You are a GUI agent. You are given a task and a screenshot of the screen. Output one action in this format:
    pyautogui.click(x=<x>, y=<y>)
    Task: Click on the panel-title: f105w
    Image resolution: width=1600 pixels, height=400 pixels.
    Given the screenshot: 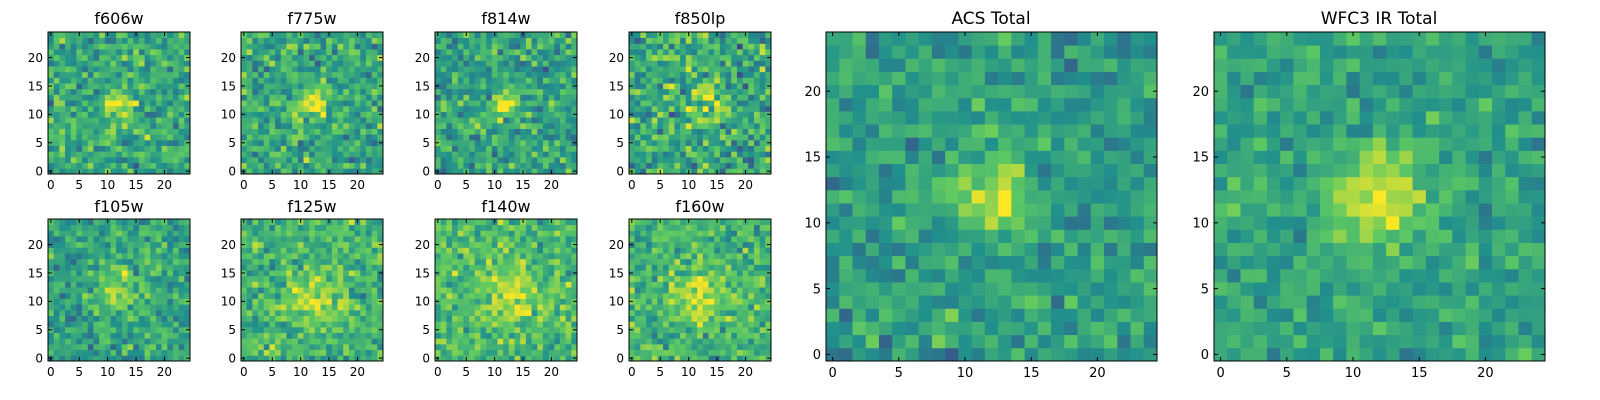 What is the action you would take?
    pyautogui.click(x=118, y=206)
    